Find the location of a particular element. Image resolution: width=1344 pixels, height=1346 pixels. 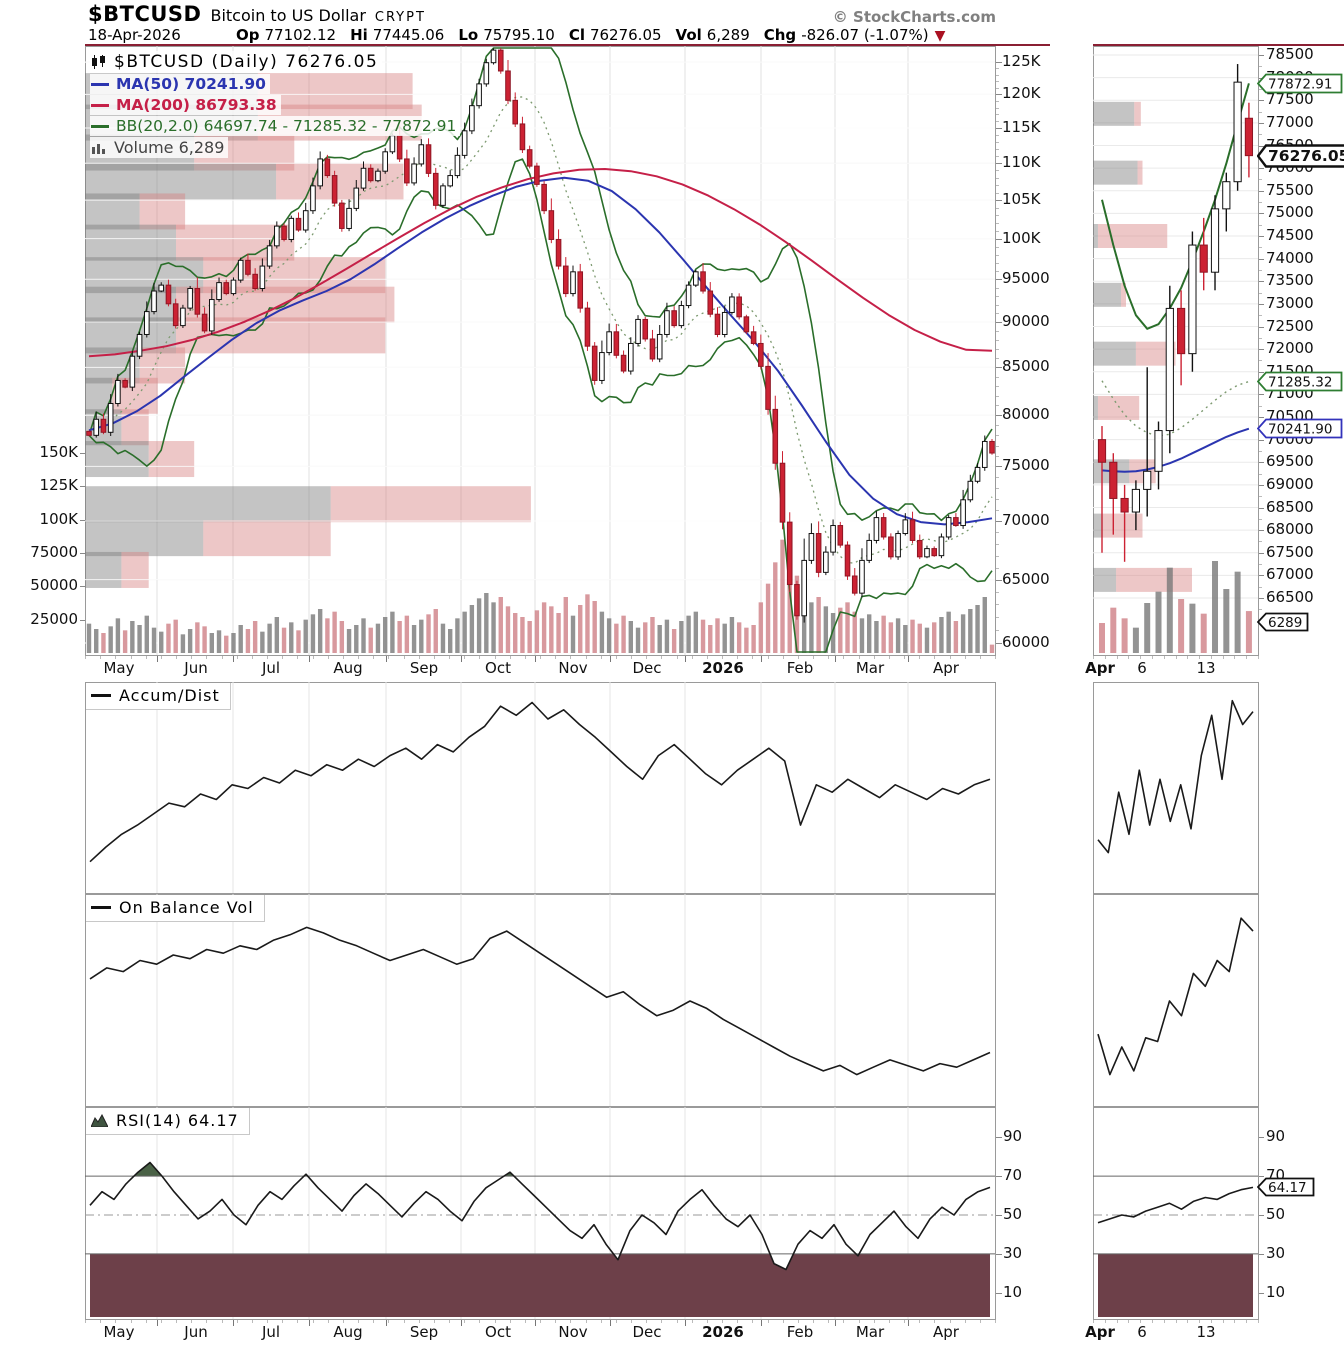

mini-price-axis-label: 75500 is located at coordinates (1290, 189).